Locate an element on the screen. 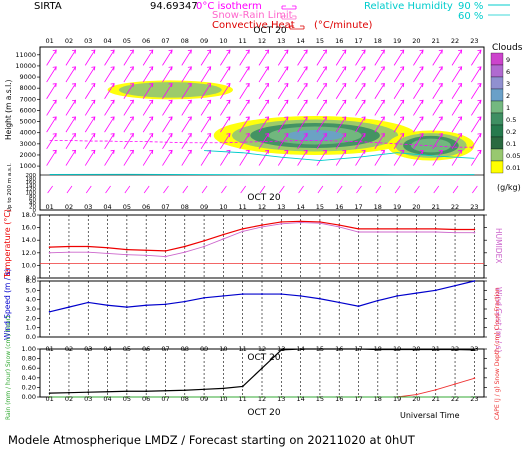 The image size is (528, 450). y-tick-label: 10.0 is located at coordinates (29, 265).